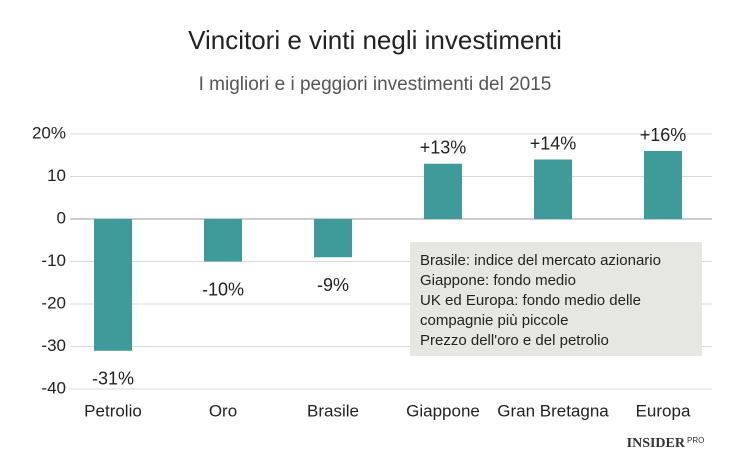 The height and width of the screenshot is (462, 750). What do you see at coordinates (53, 345) in the screenshot?
I see `y-tick-label: -30` at bounding box center [53, 345].